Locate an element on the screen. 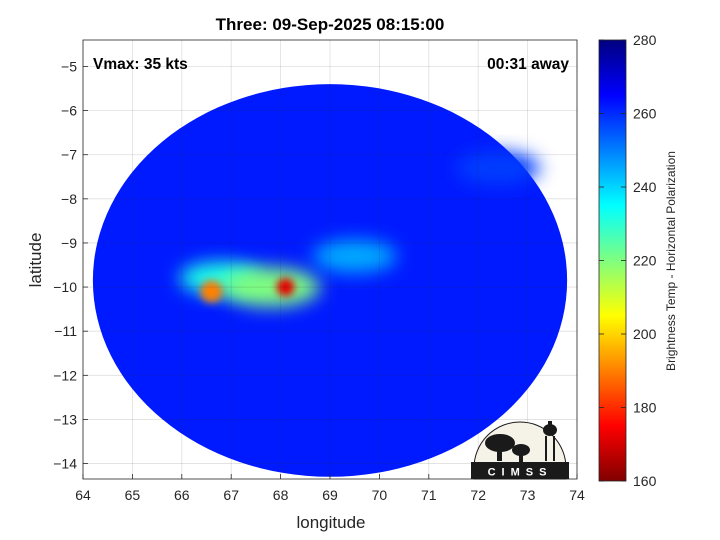  y-tick-label: −12 is located at coordinates (65, 375).